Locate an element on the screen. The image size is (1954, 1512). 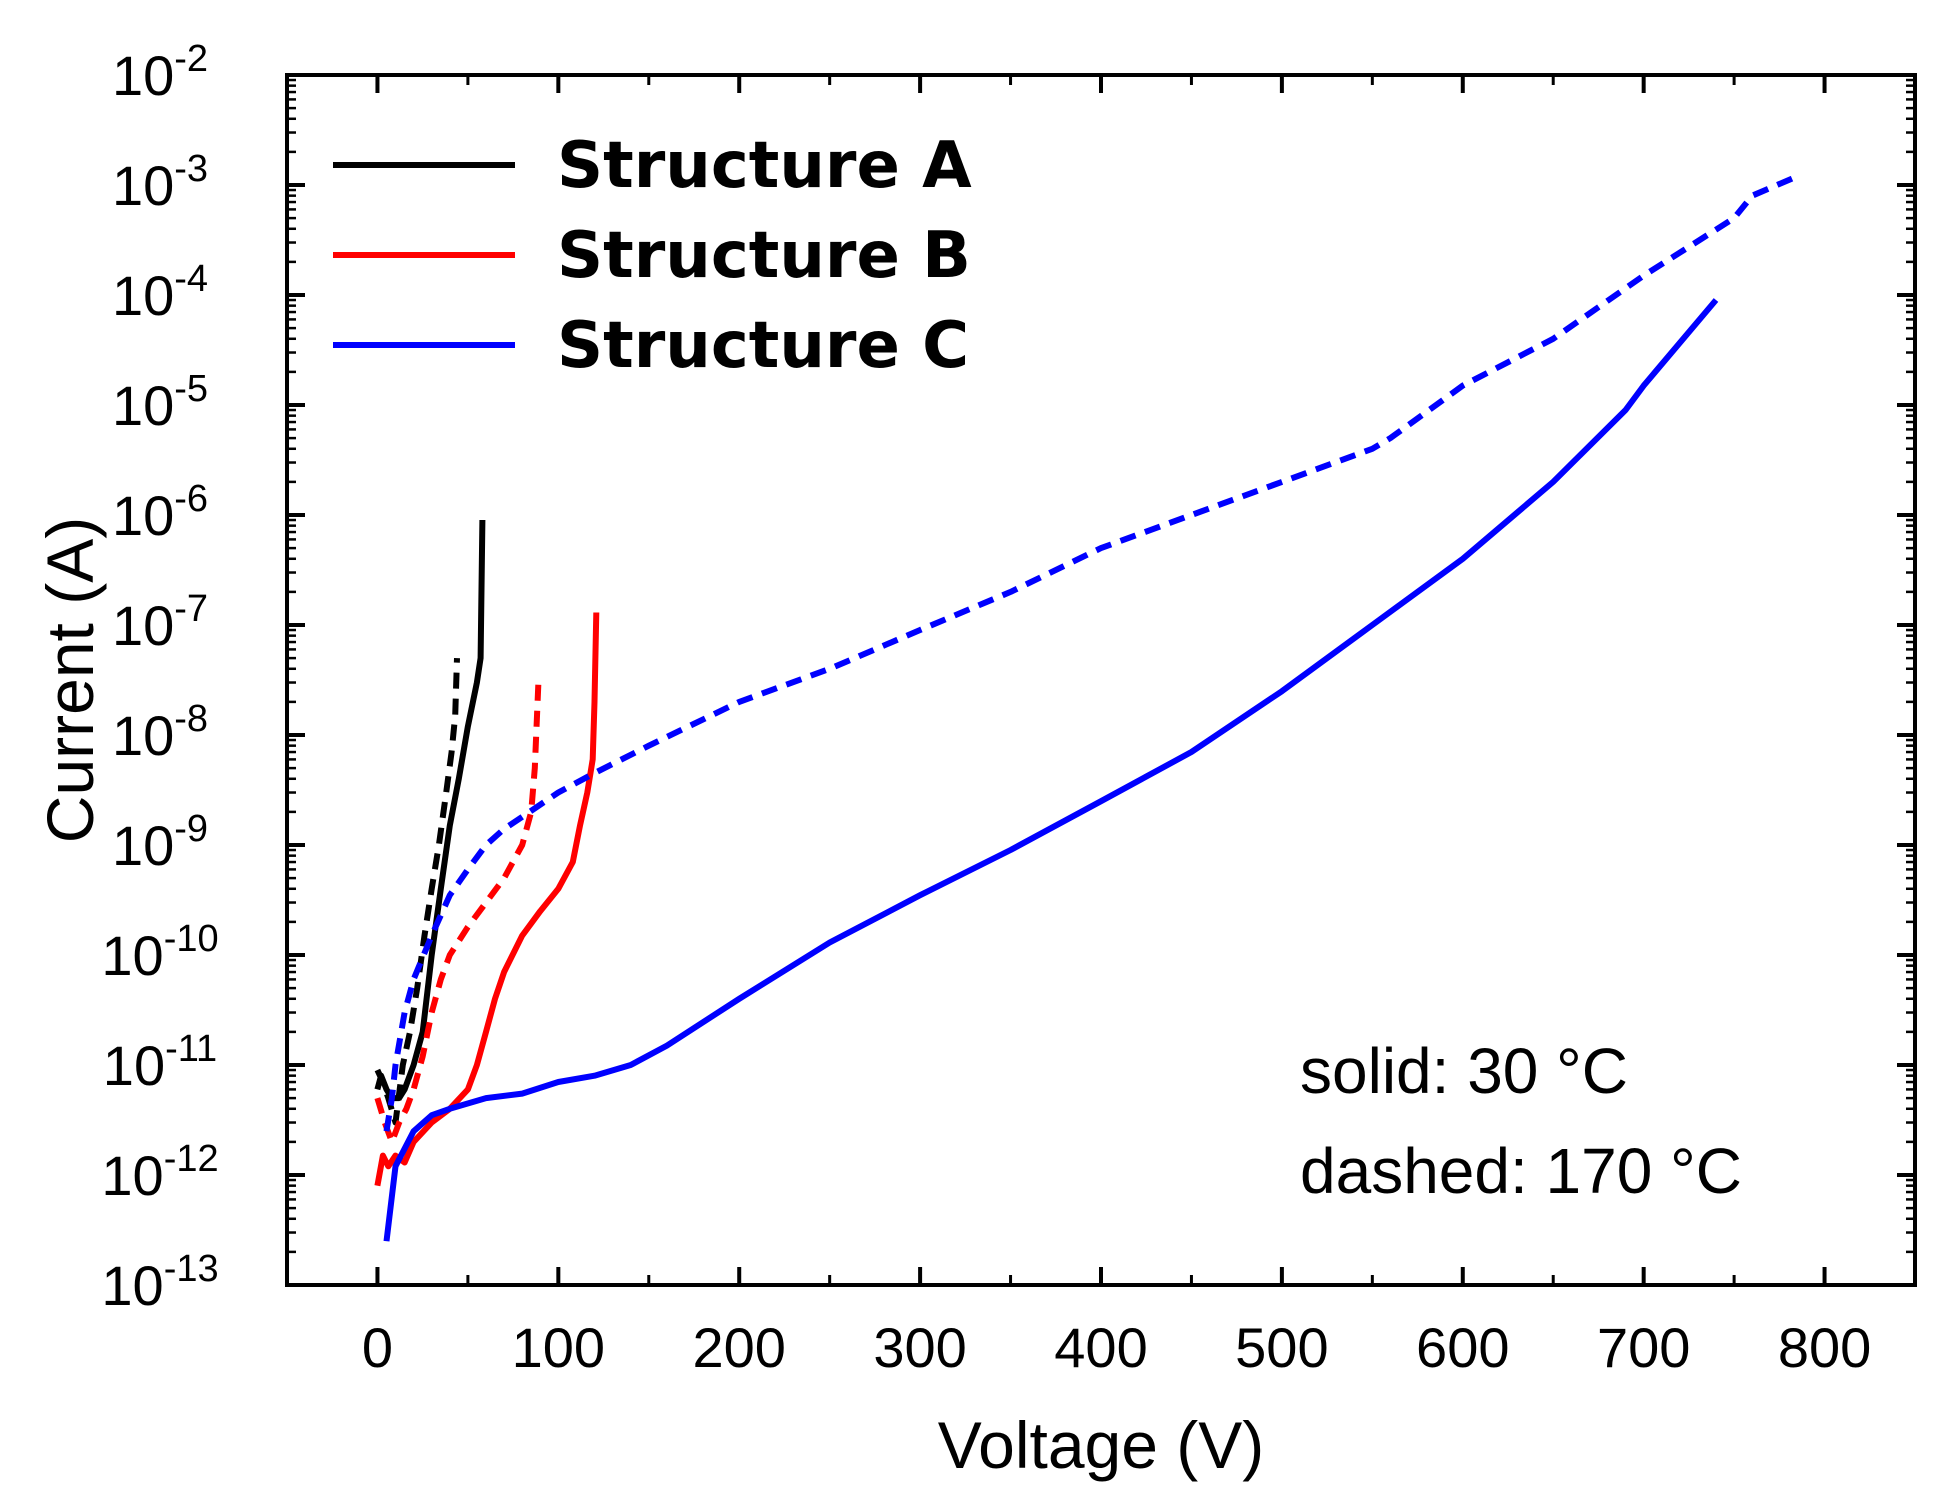
x-tick-label: 400 is located at coordinates (1100, 1347).